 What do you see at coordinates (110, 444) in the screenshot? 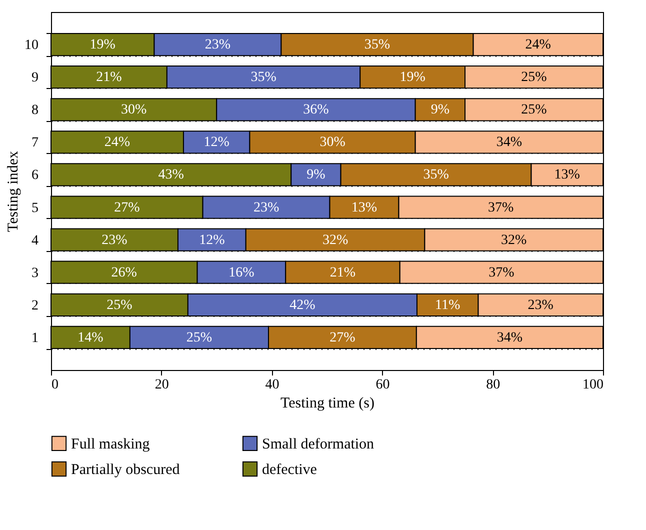
I see `legend-label: Full masking` at bounding box center [110, 444].